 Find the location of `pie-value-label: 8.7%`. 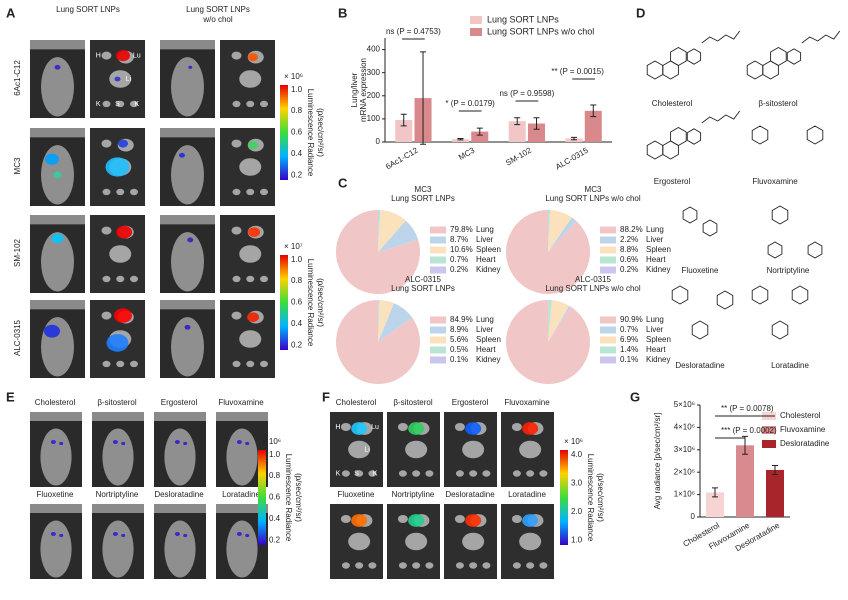

pie-value-label: 8.7% is located at coordinates (459, 239).